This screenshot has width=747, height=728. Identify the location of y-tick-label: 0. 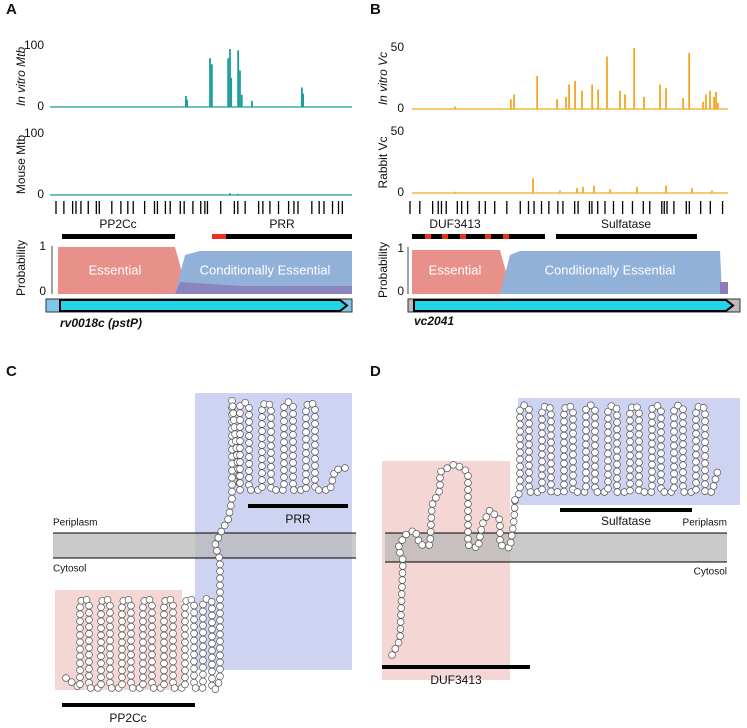
(40, 106).